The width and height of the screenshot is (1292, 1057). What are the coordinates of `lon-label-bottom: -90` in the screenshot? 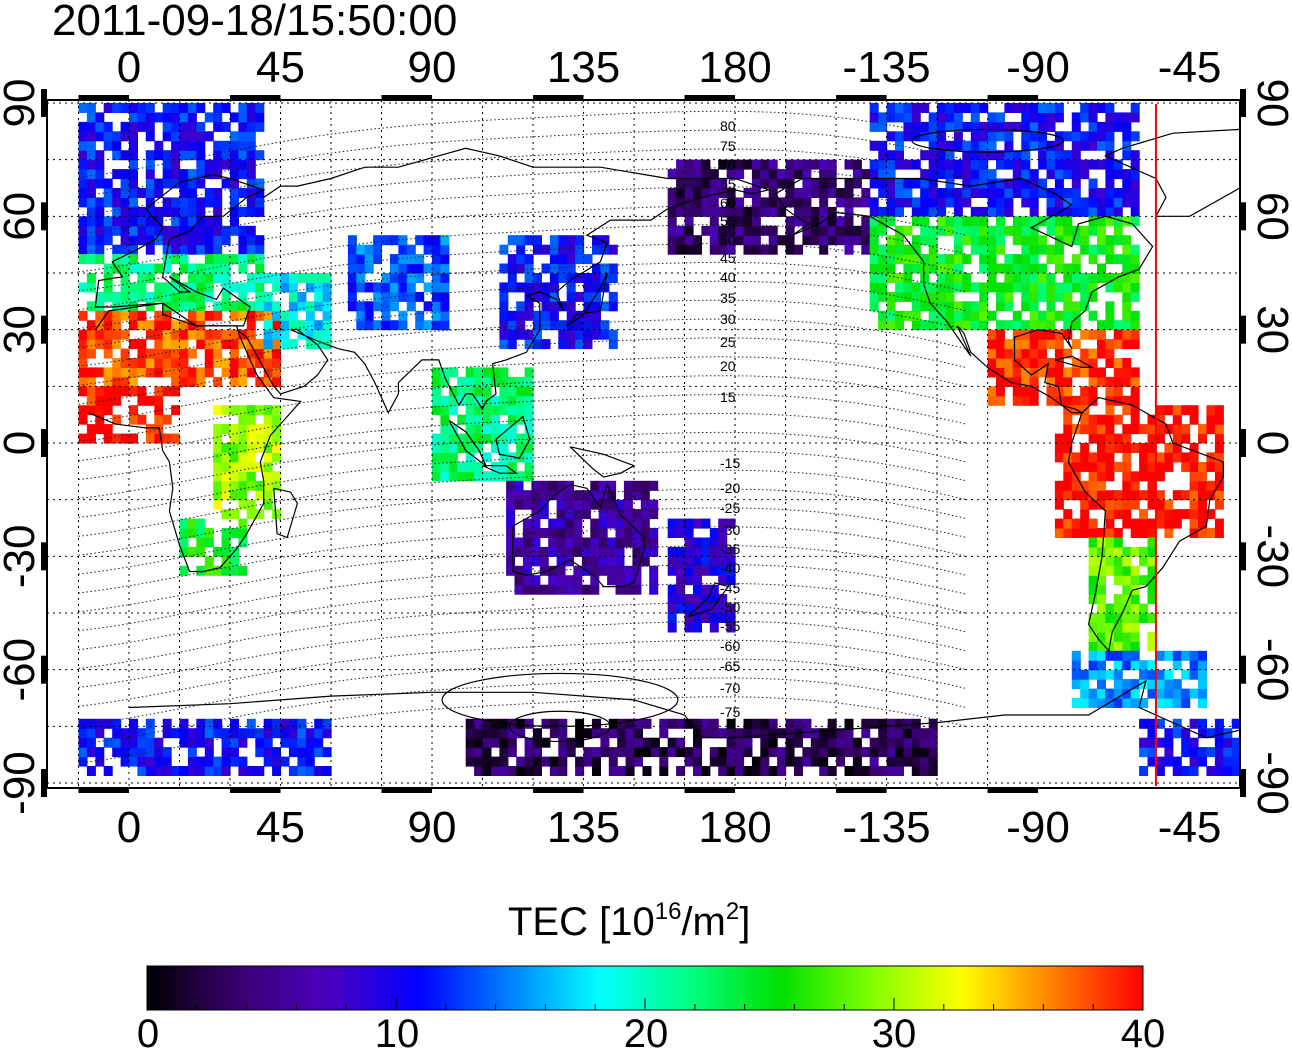 It's located at (1038, 827).